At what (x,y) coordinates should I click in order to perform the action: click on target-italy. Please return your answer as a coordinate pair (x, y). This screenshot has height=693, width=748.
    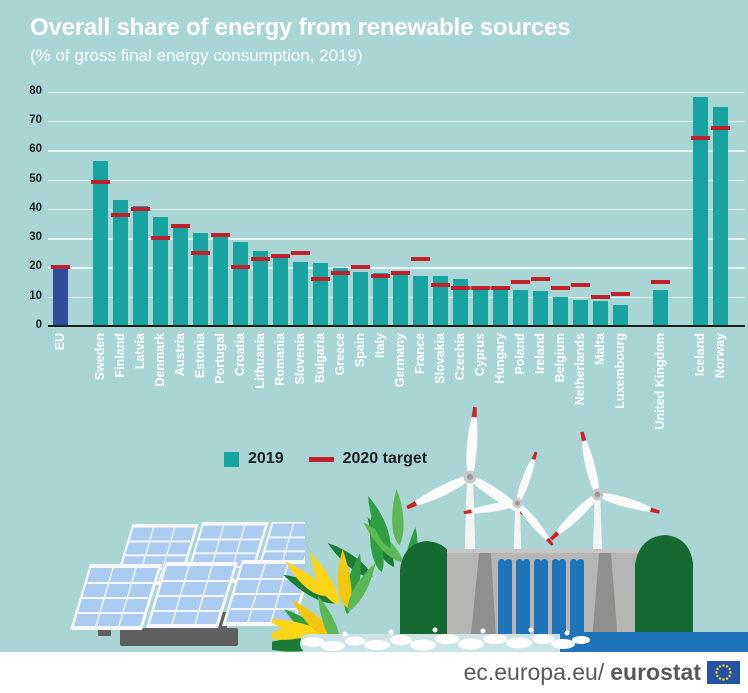
    Looking at the image, I should click on (380, 276).